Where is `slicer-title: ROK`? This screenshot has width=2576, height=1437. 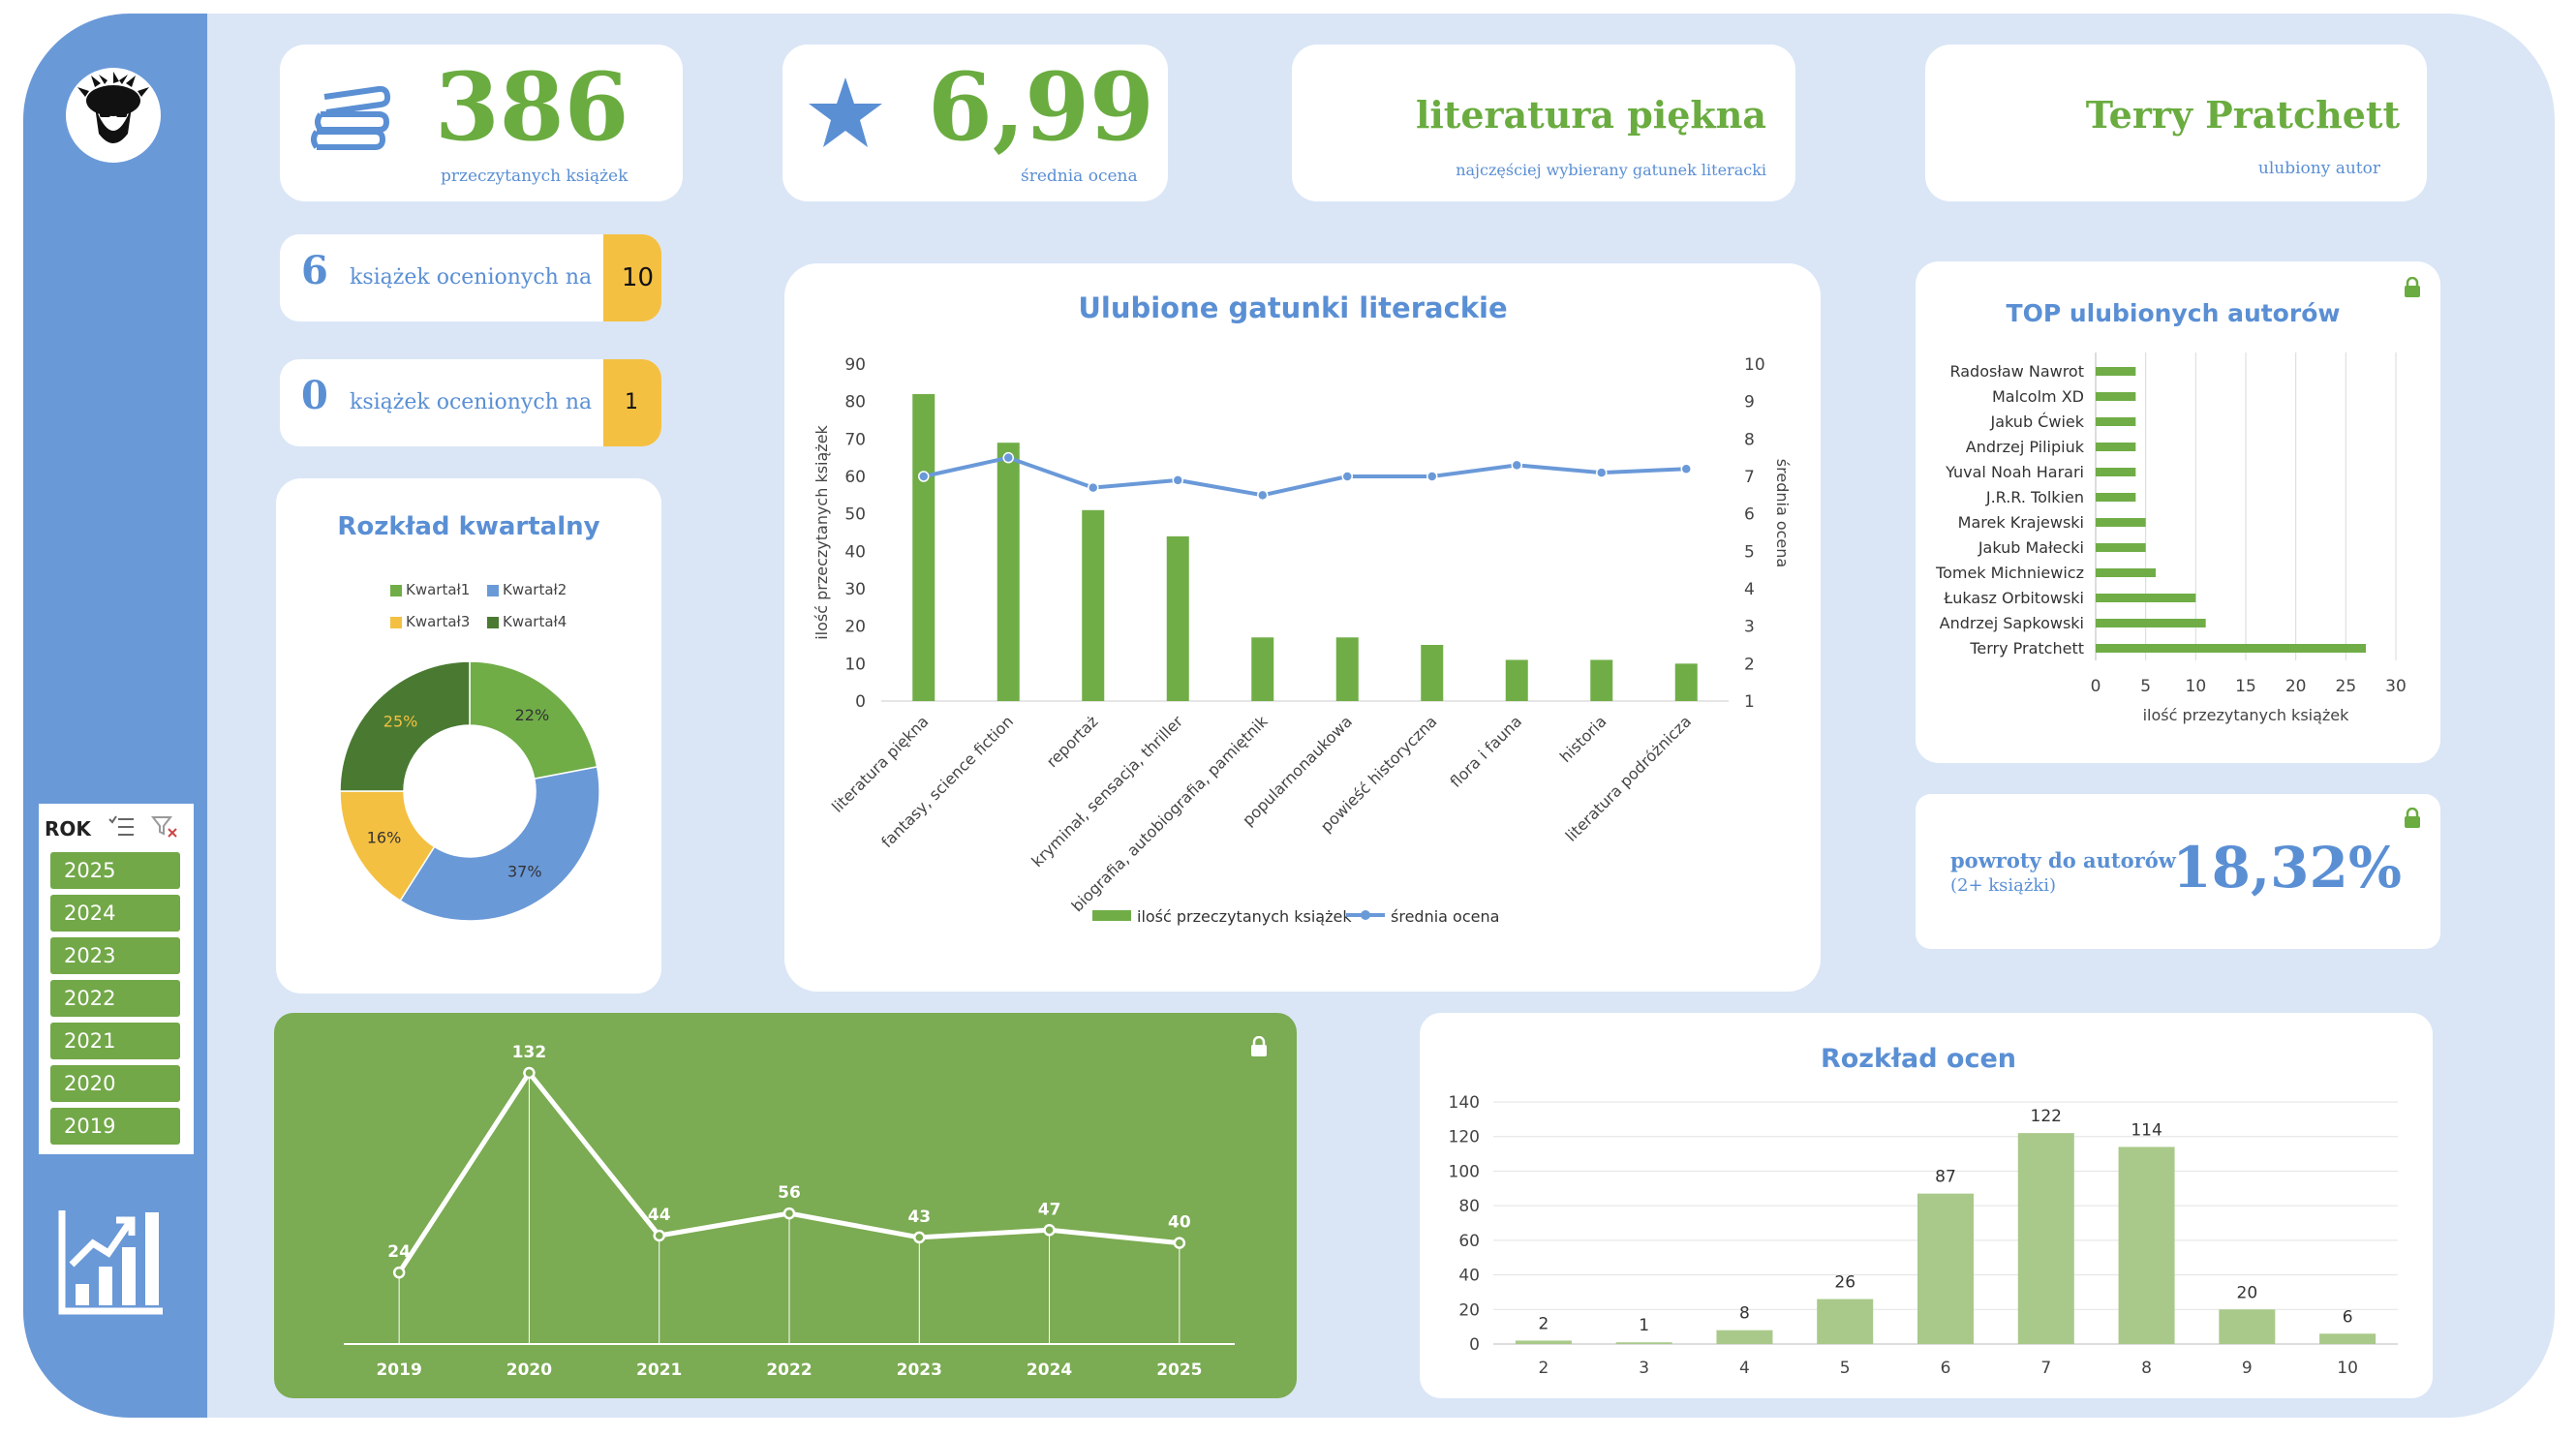 slicer-title: ROK is located at coordinates (68, 829).